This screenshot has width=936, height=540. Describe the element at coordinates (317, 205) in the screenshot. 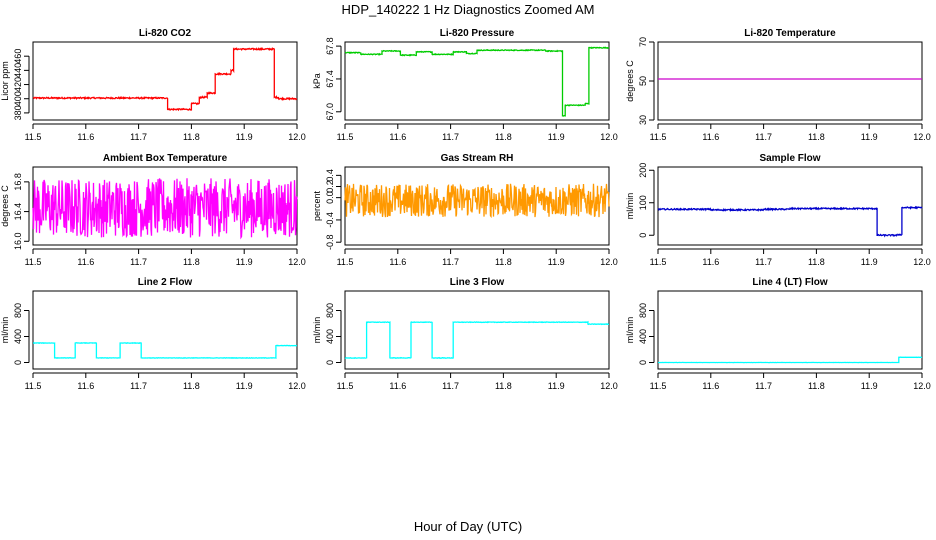

I see `y-axis-label: percent` at that location.